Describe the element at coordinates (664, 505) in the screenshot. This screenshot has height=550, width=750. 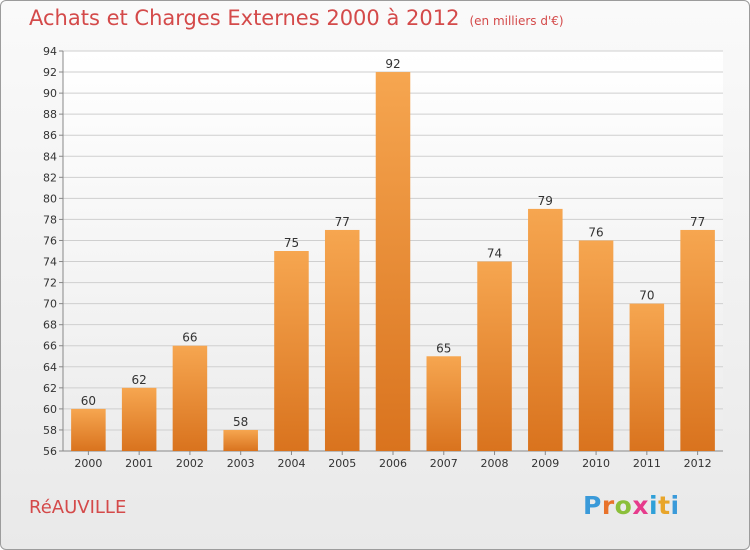
I see `logo-letter: t` at that location.